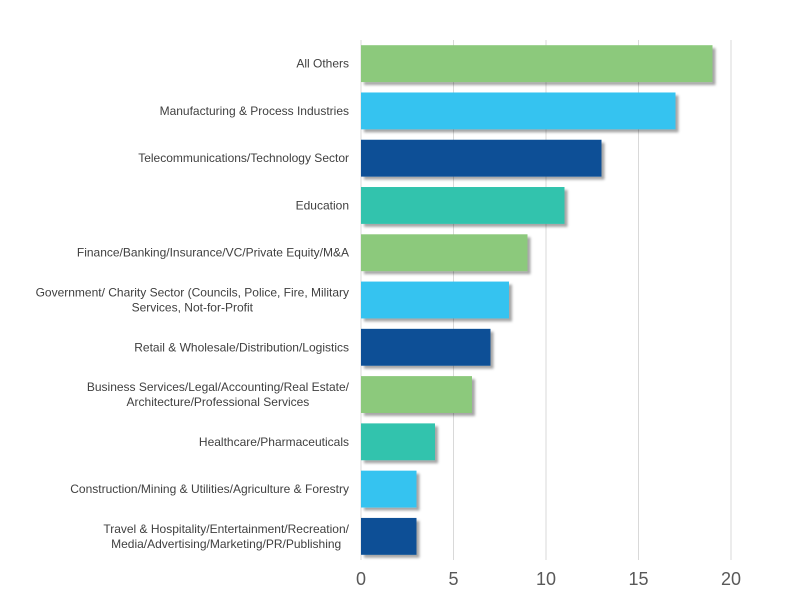  I want to click on category-label: Education, so click(322, 205).